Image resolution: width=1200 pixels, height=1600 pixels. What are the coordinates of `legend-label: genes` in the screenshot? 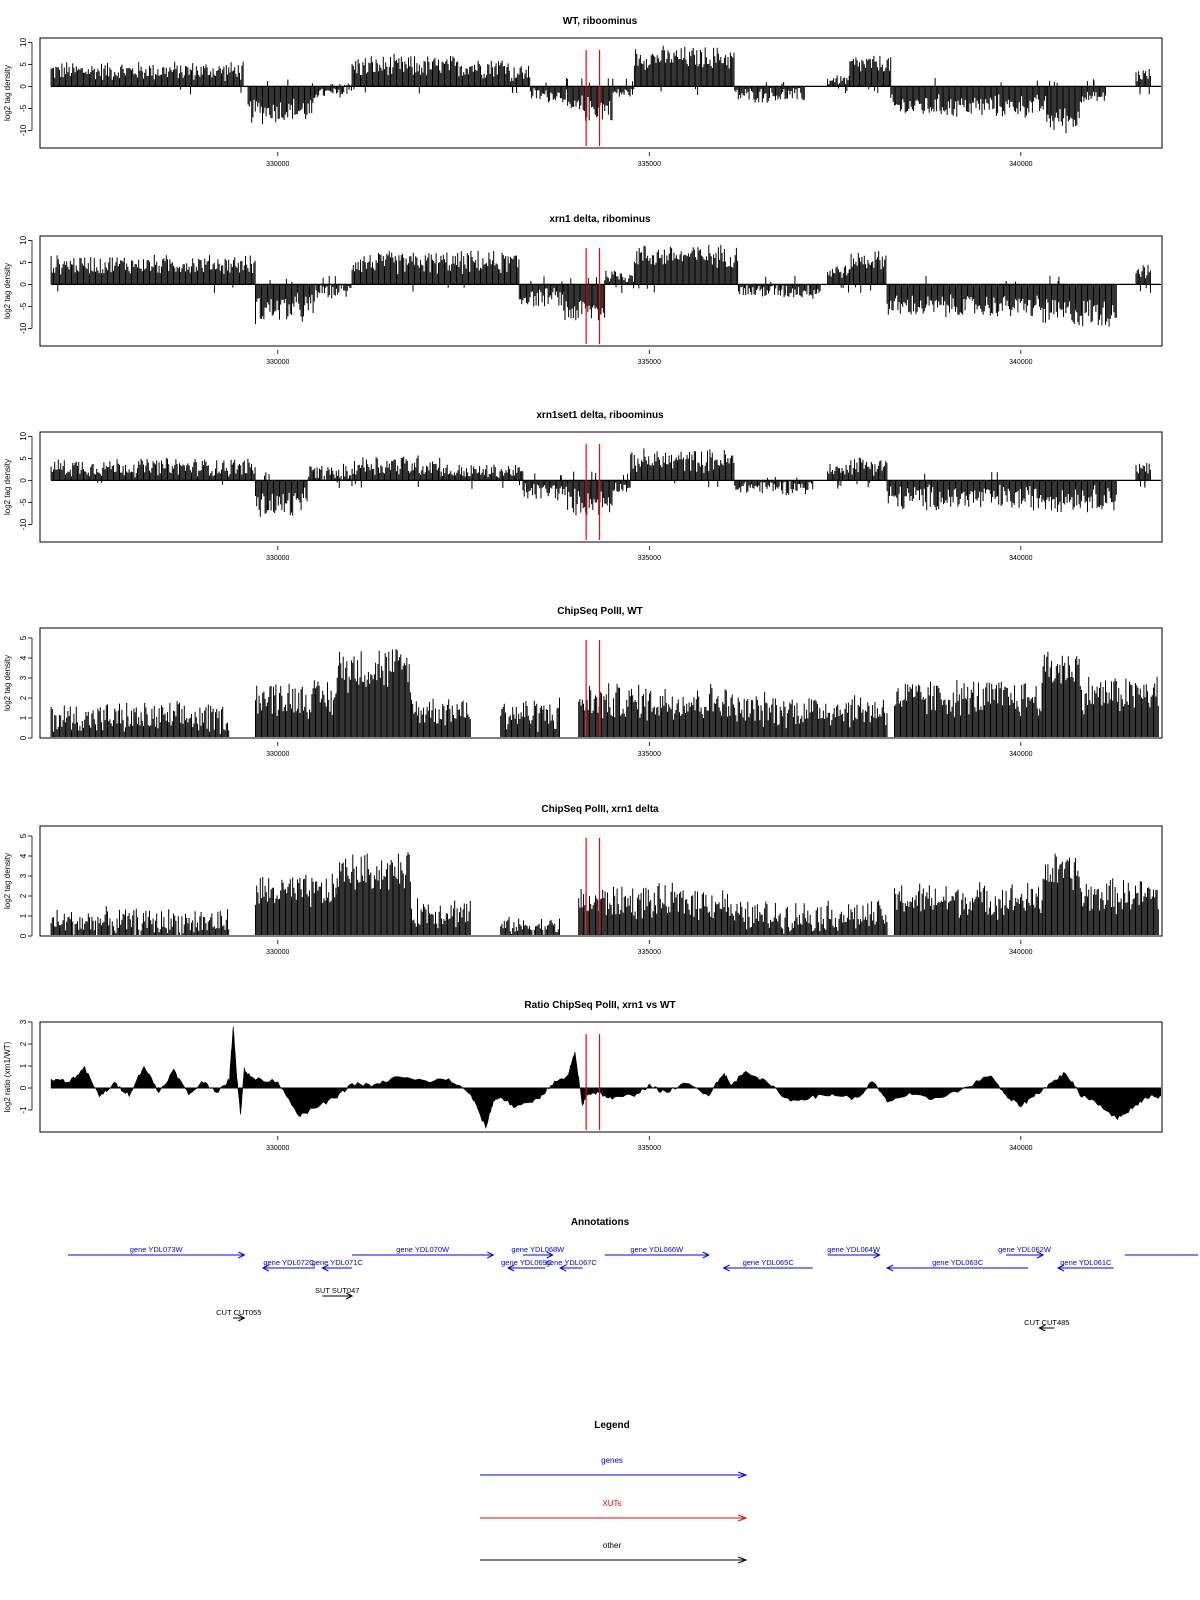 It's located at (612, 1460).